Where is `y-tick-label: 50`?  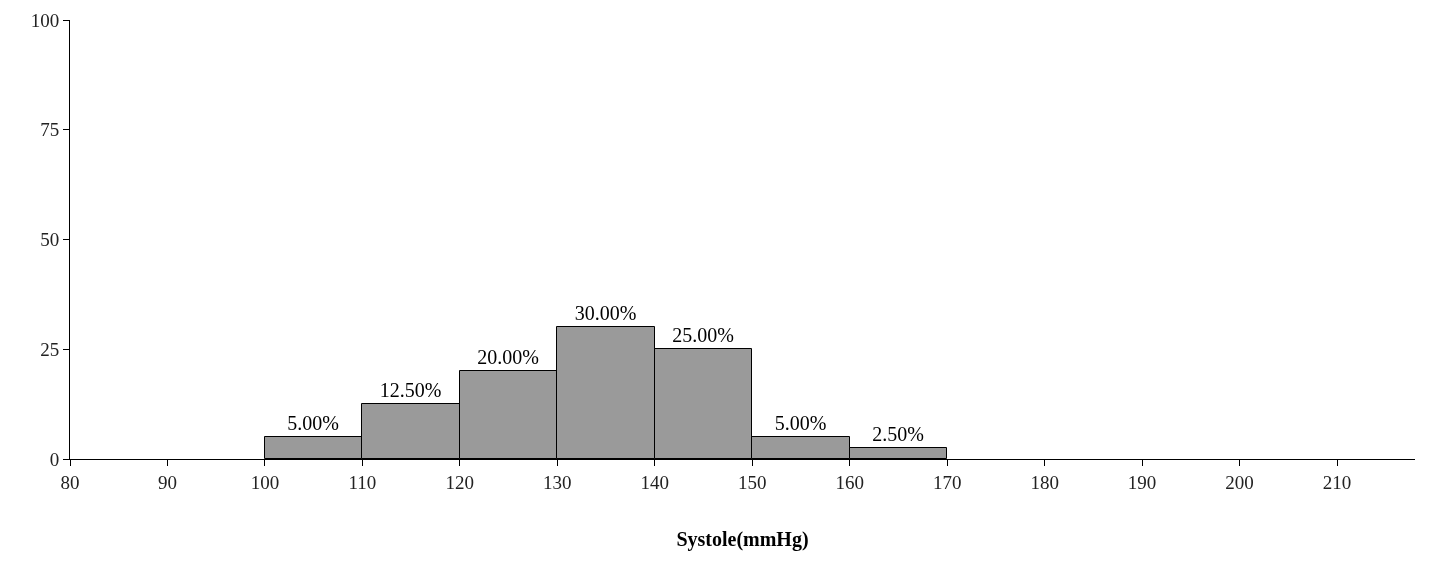 y-tick-label: 50 is located at coordinates (50, 240).